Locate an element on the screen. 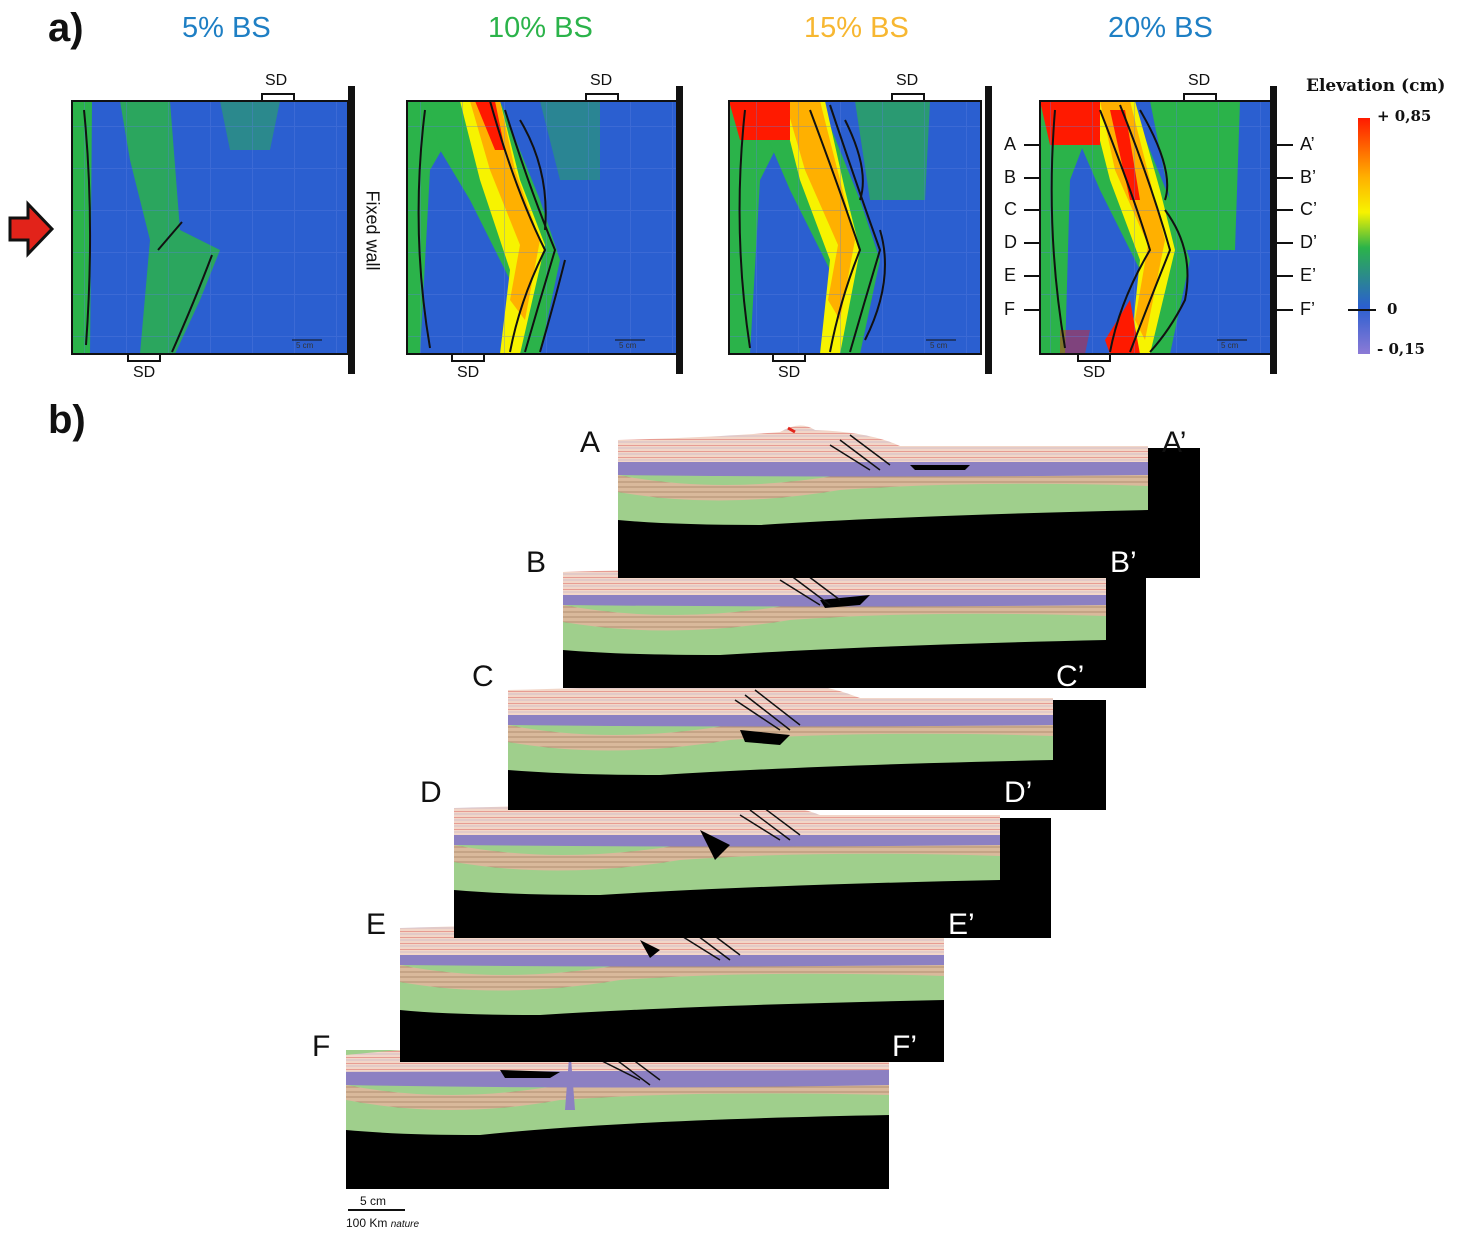 This screenshot has width=1459, height=1236. tick-d: D is located at coordinates (1010, 242).